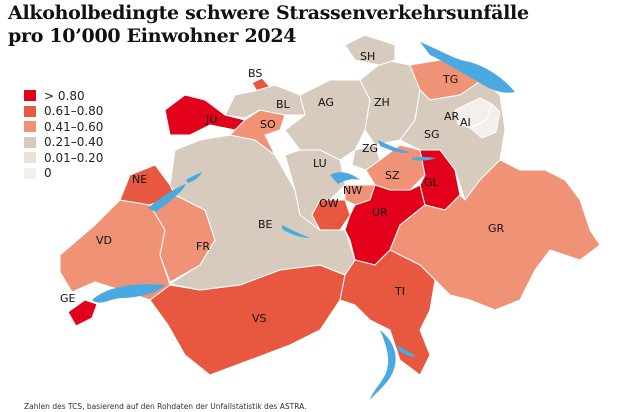  Describe the element at coordinates (211, 119) in the screenshot. I see `canton-label: JU` at that location.